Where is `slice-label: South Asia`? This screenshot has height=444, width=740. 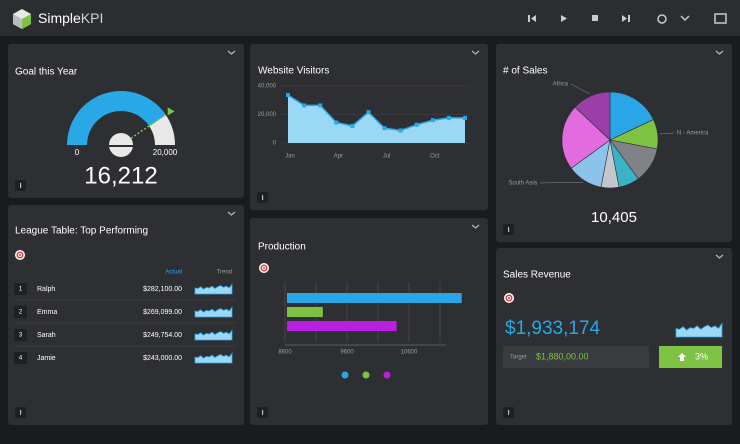
slice-label: South Asia is located at coordinates (522, 184).